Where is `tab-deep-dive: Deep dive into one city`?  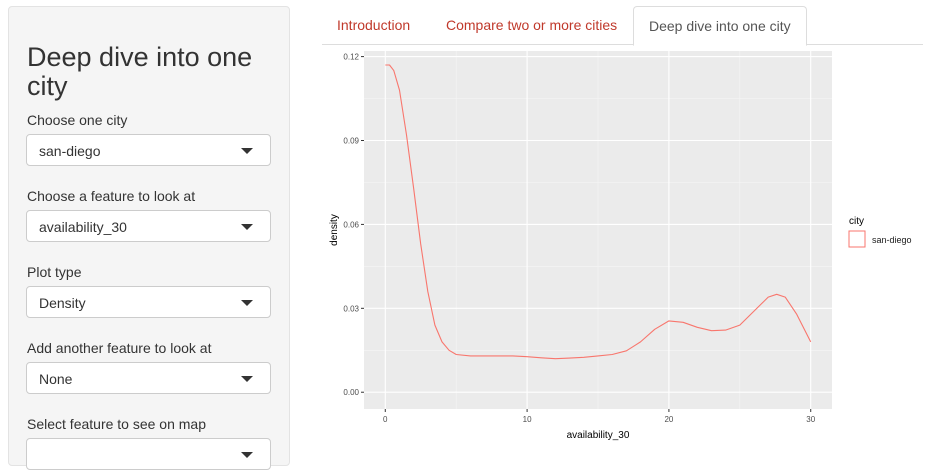 tab-deep-dive: Deep dive into one city is located at coordinates (720, 26).